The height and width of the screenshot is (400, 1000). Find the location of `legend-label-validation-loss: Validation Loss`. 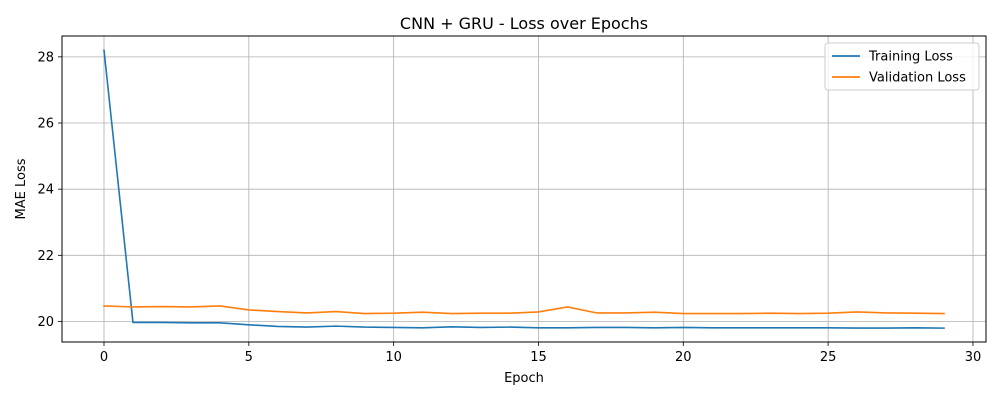

legend-label-validation-loss: Validation Loss is located at coordinates (917, 78).